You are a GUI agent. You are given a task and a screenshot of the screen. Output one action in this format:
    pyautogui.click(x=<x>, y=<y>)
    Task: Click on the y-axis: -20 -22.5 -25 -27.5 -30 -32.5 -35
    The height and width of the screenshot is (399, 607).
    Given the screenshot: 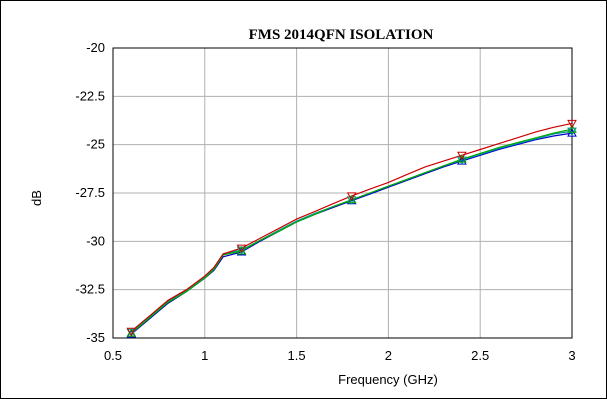 What is the action you would take?
    pyautogui.click(x=90, y=192)
    